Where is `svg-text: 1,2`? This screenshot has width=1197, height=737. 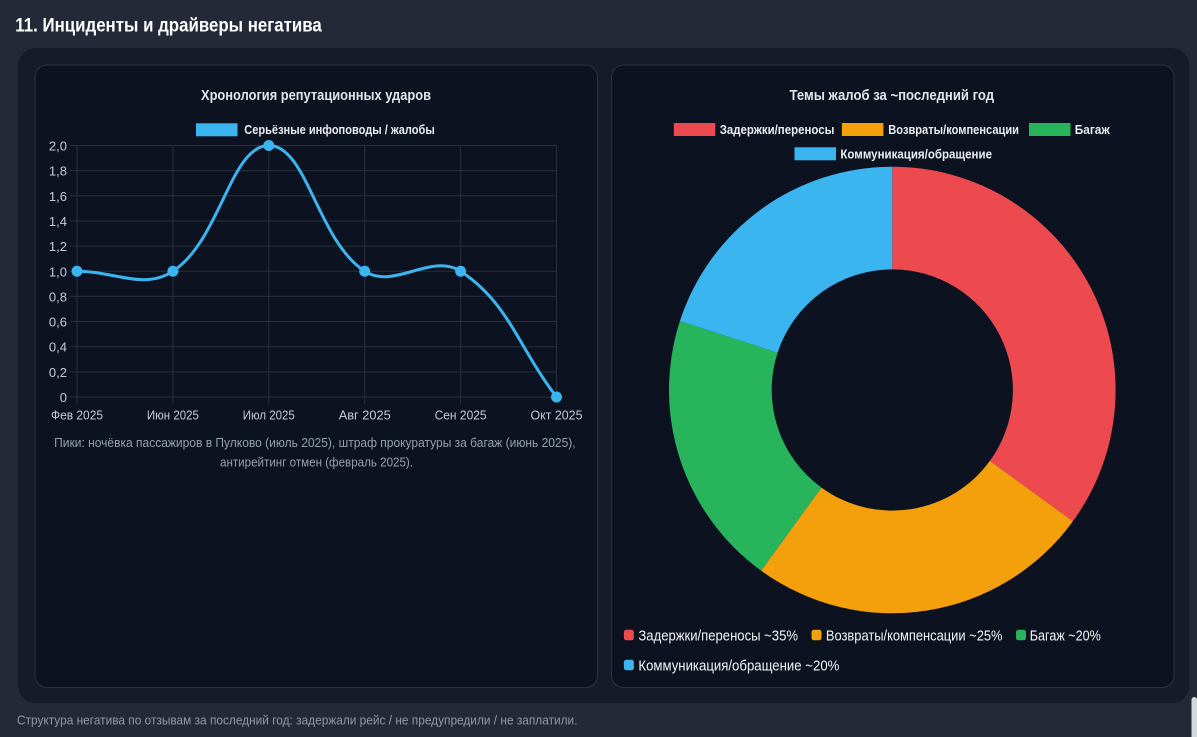 svg-text: 1,2 is located at coordinates (58, 246).